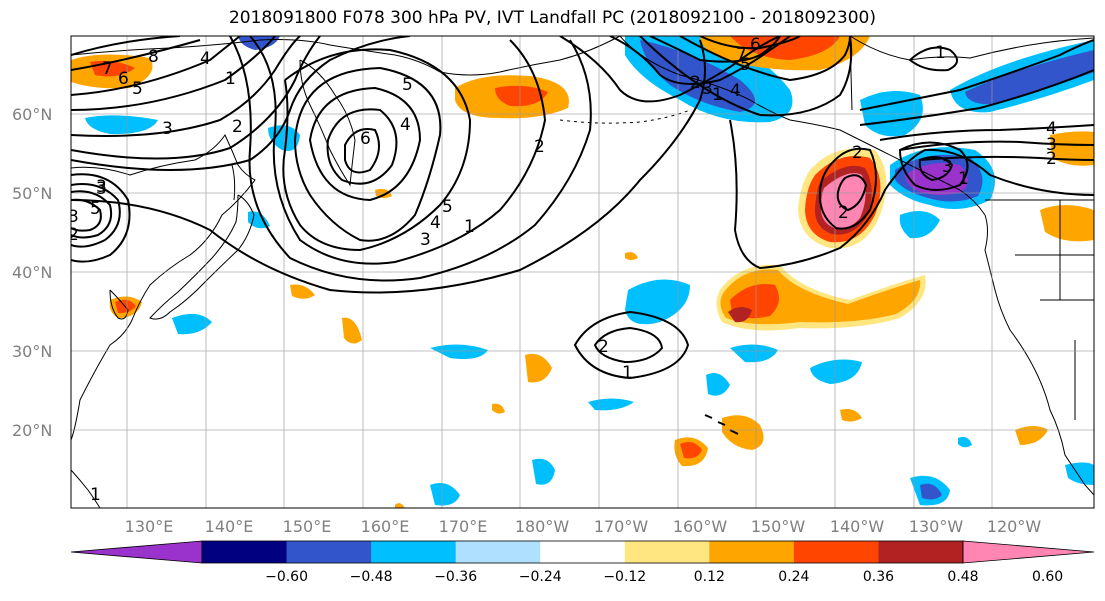 Image resolution: width=1105 pixels, height=601 pixels. I want to click on lon-tick-label: 160°W, so click(700, 526).